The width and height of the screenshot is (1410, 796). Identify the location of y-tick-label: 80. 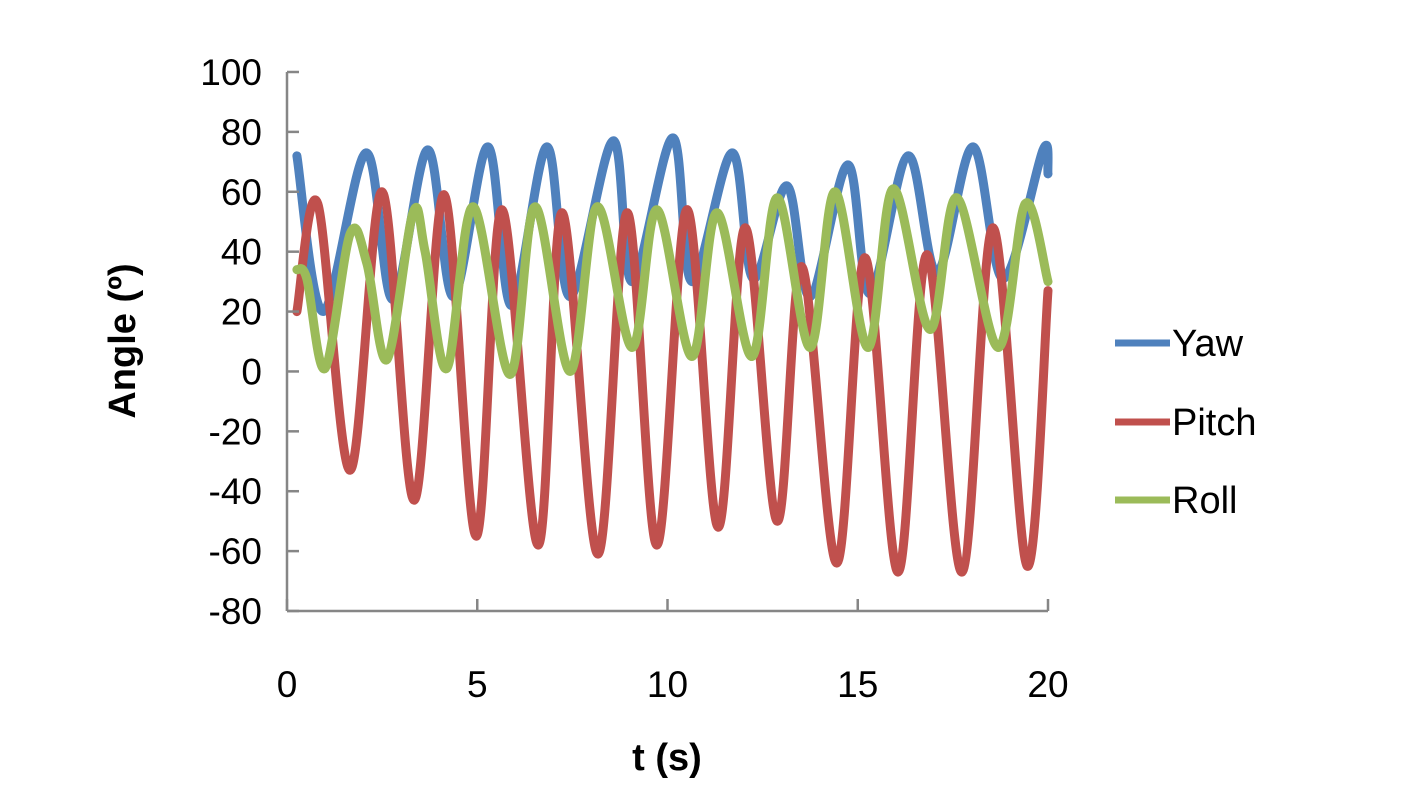
(241, 132).